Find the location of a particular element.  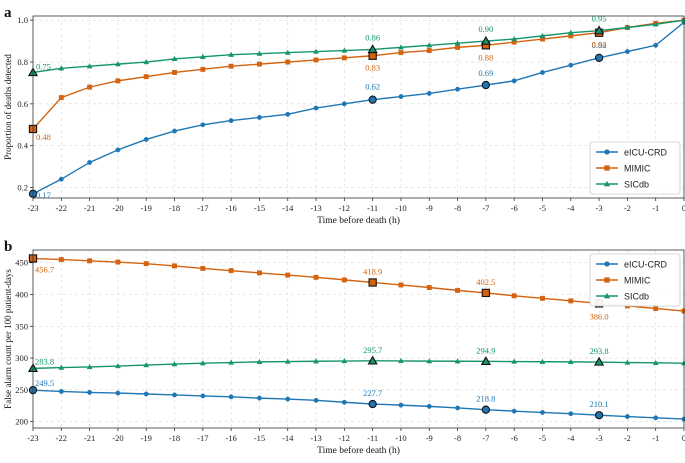

x-tick-label: -14 is located at coordinates (288, 208).